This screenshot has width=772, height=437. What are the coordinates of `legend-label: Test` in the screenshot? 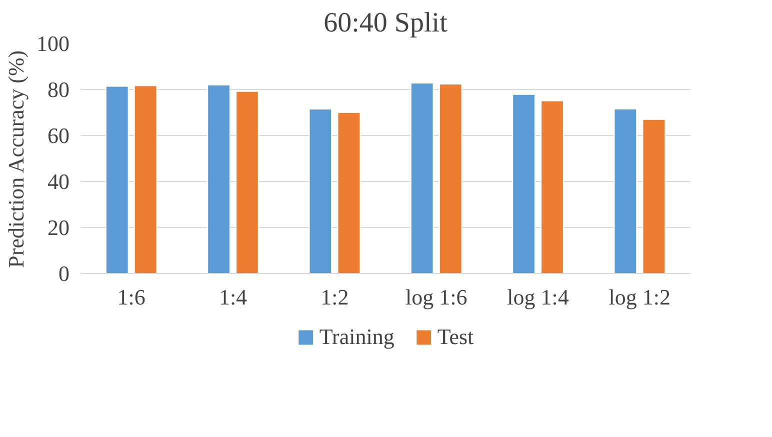 It's located at (455, 337).